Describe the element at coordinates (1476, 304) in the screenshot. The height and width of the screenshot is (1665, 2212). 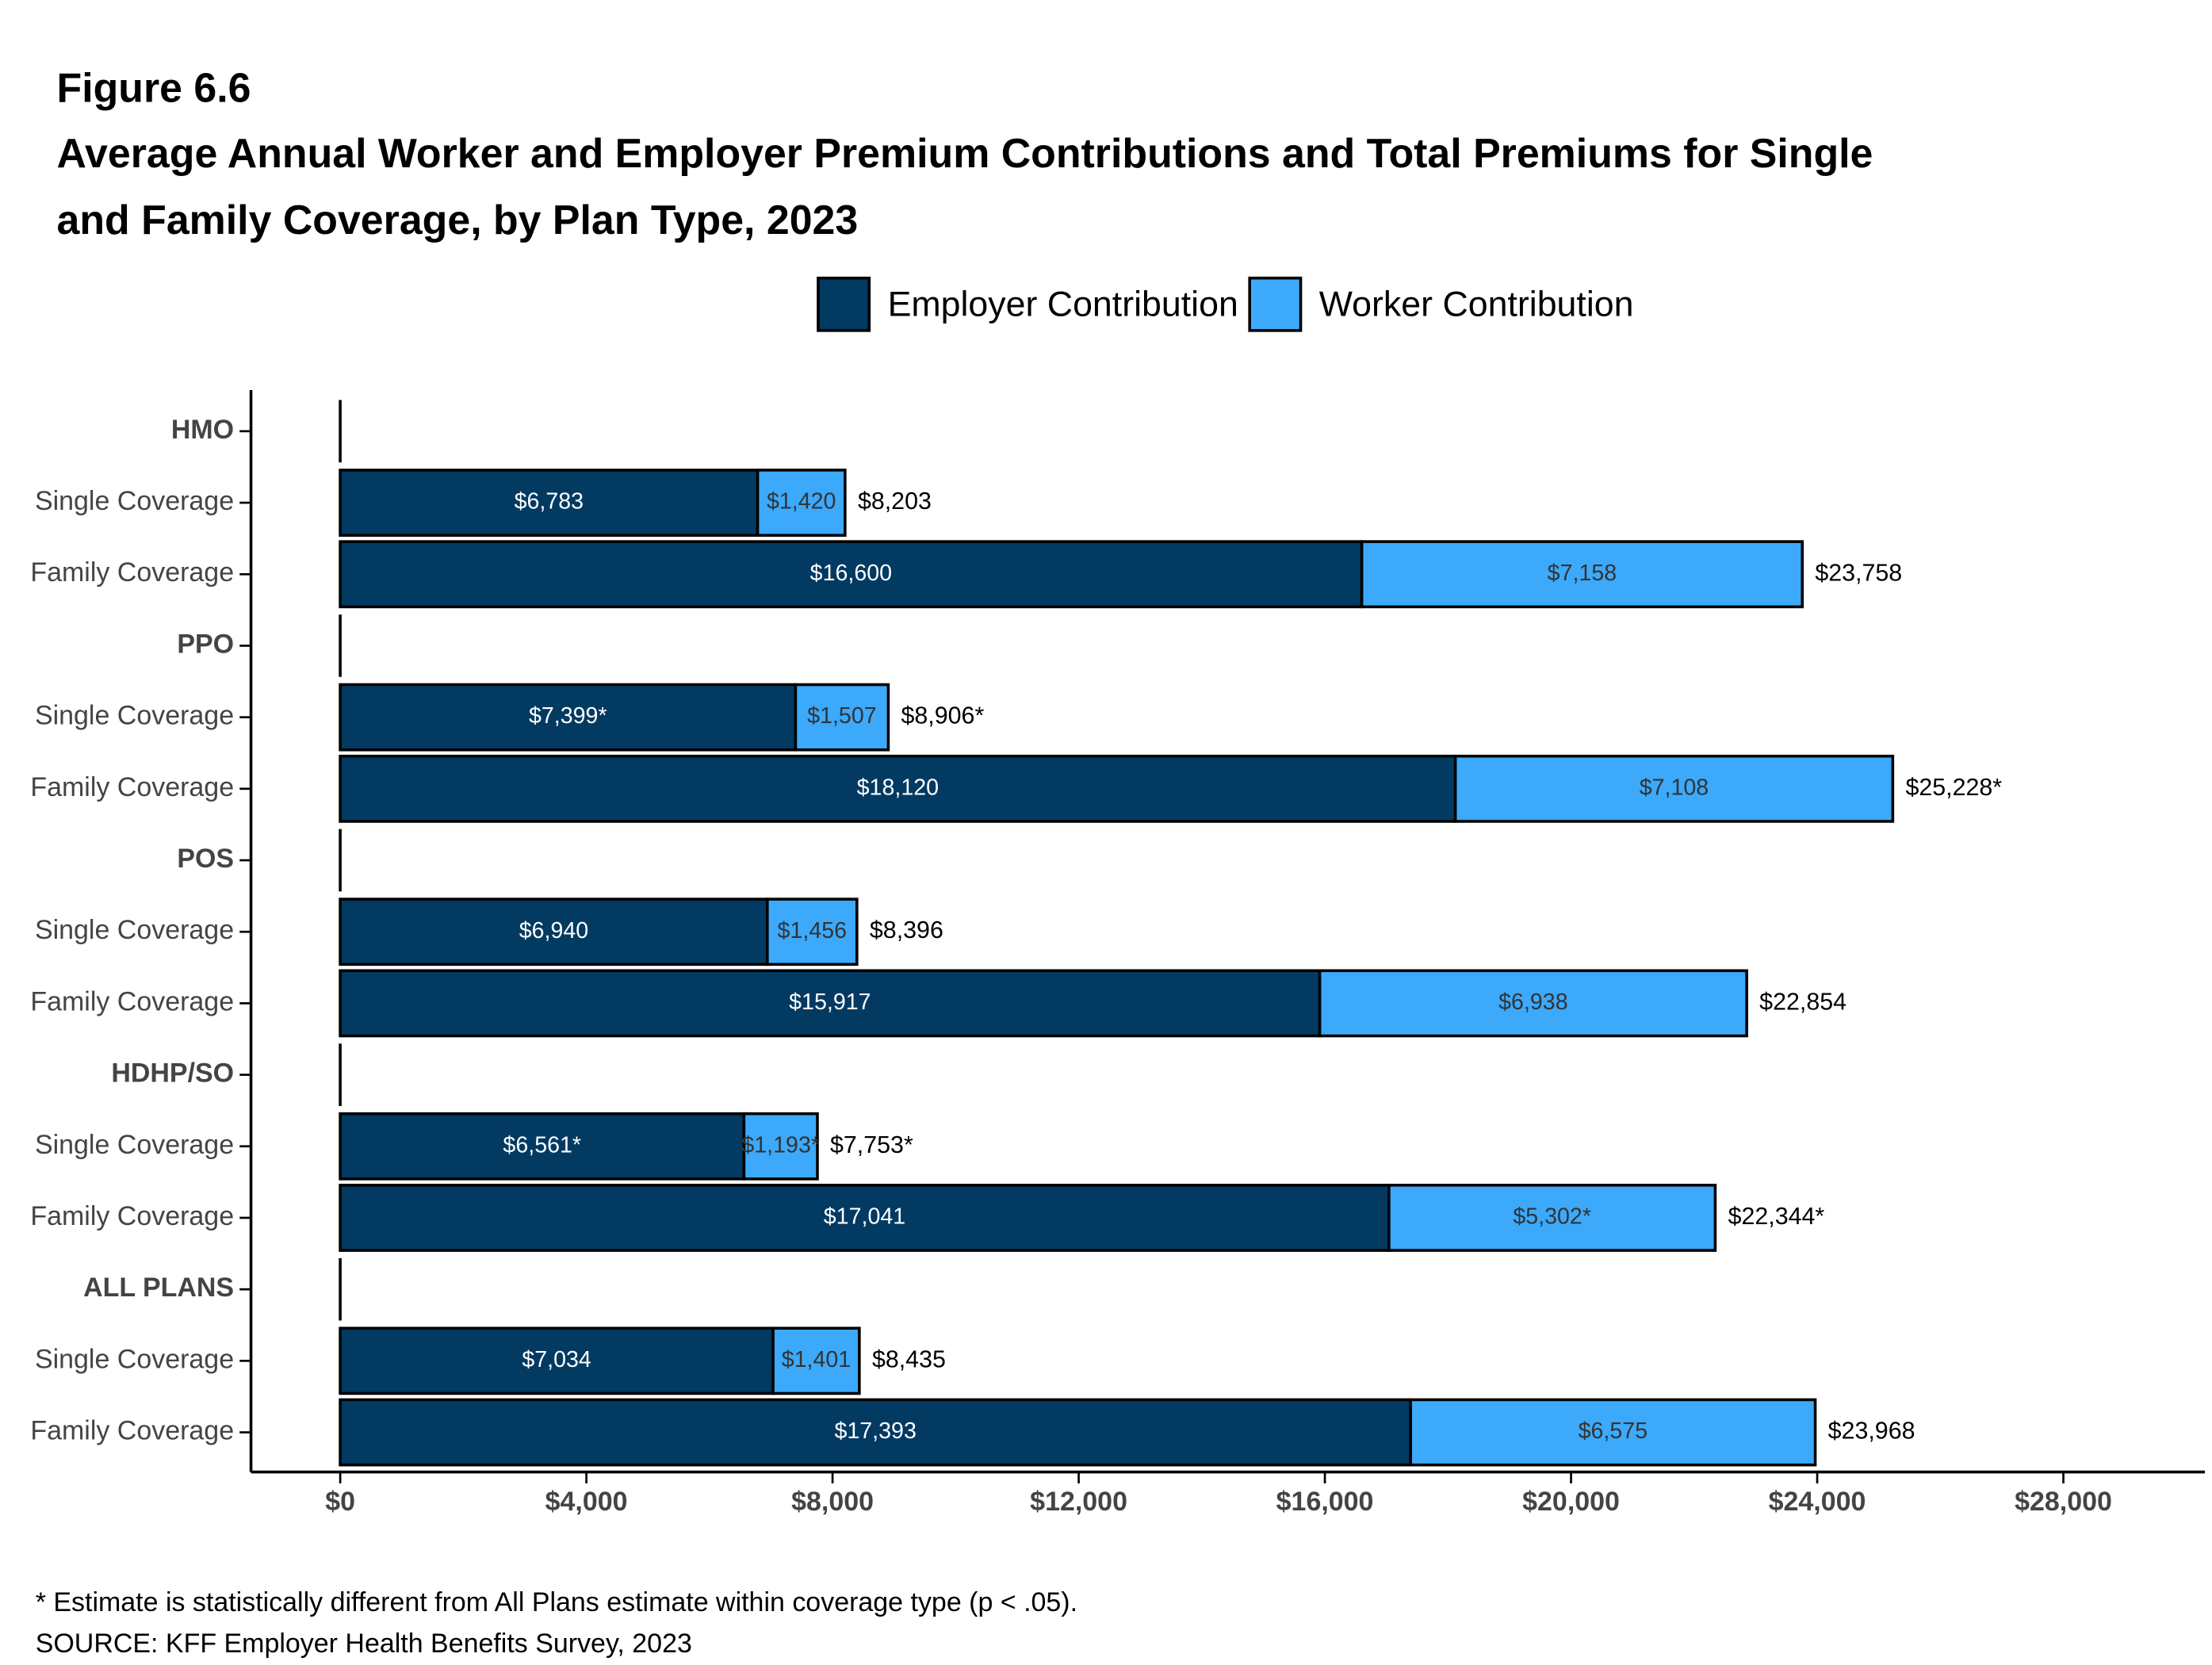
I see `legend-label: Worker Contribution` at that location.